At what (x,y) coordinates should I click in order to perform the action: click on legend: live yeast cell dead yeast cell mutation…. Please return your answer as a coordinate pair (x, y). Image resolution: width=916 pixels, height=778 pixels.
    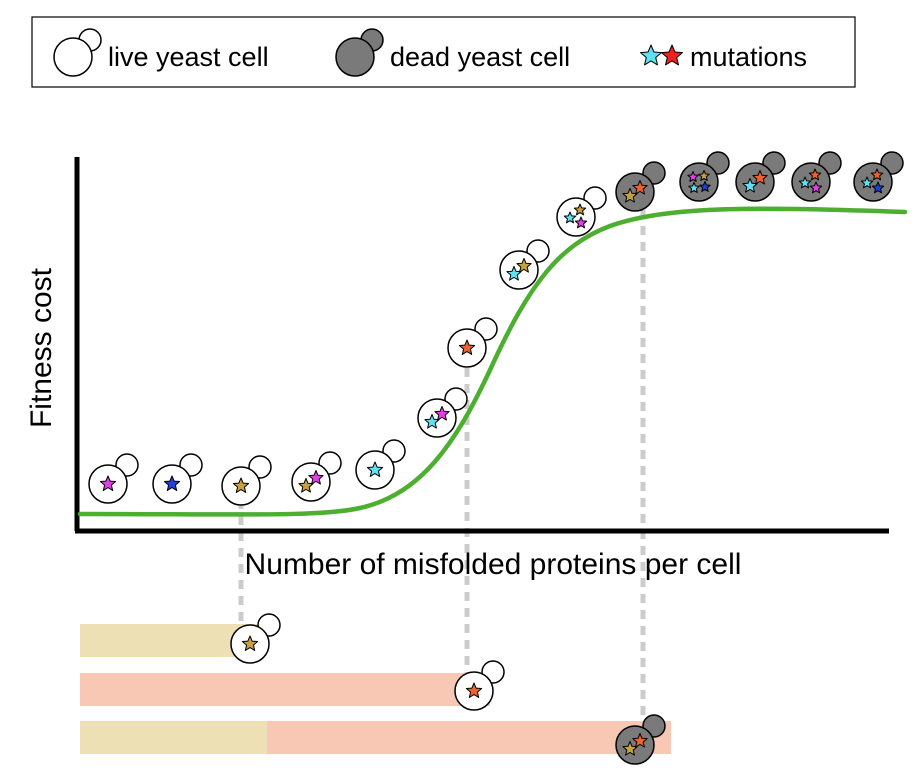
    Looking at the image, I should click on (443, 52).